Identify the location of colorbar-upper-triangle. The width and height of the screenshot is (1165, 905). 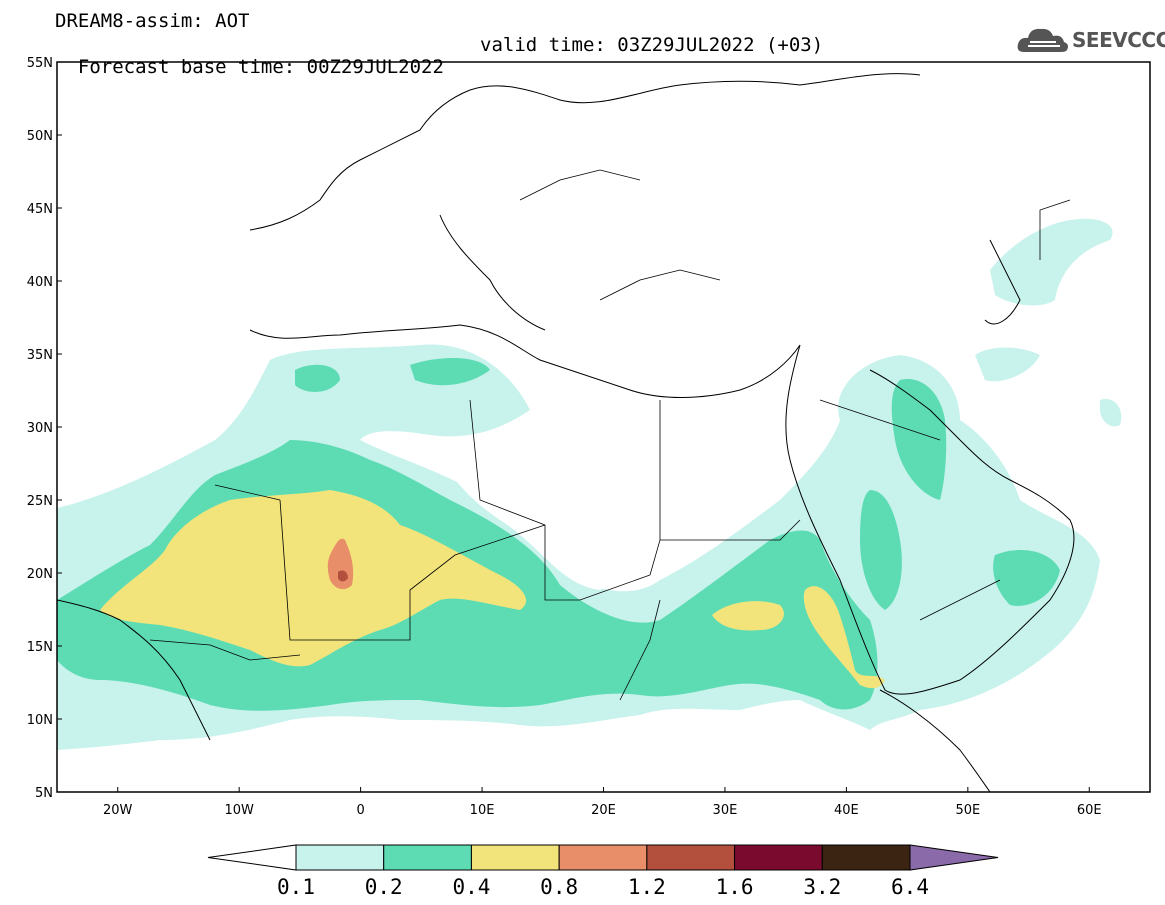
(954, 857).